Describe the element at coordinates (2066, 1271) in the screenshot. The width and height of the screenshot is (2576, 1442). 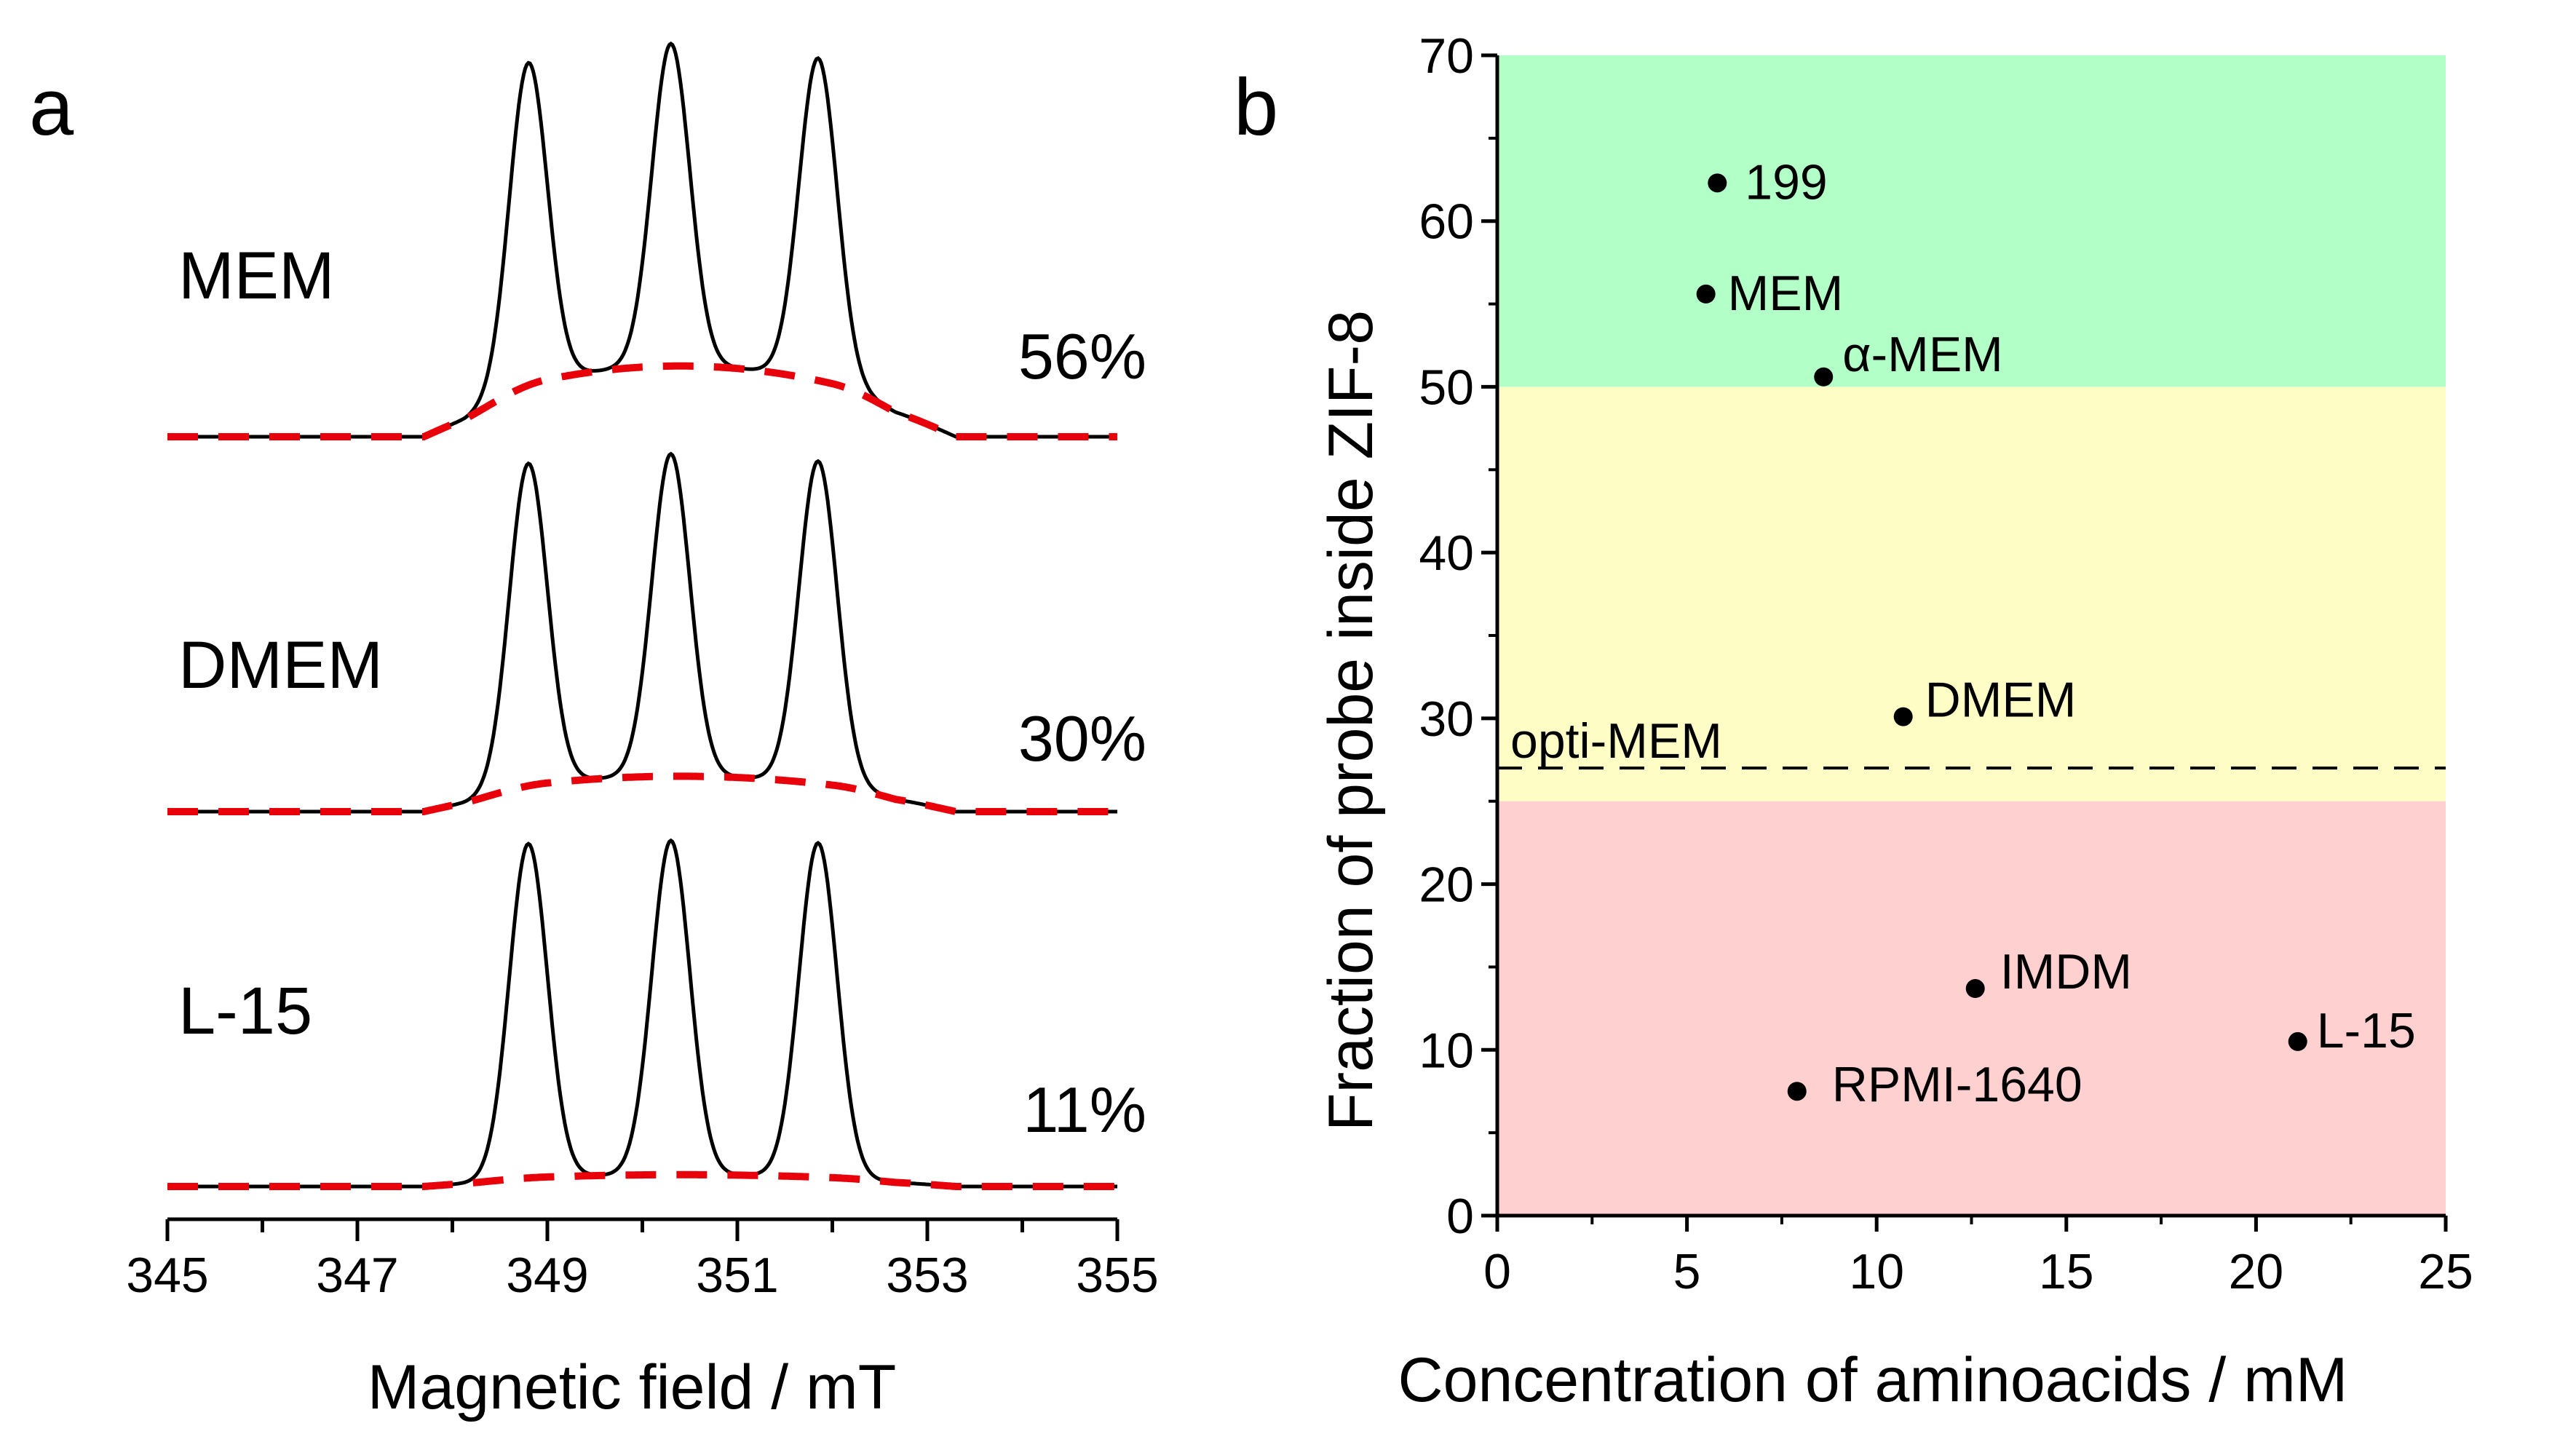
I see `x-tick-label: 15` at that location.